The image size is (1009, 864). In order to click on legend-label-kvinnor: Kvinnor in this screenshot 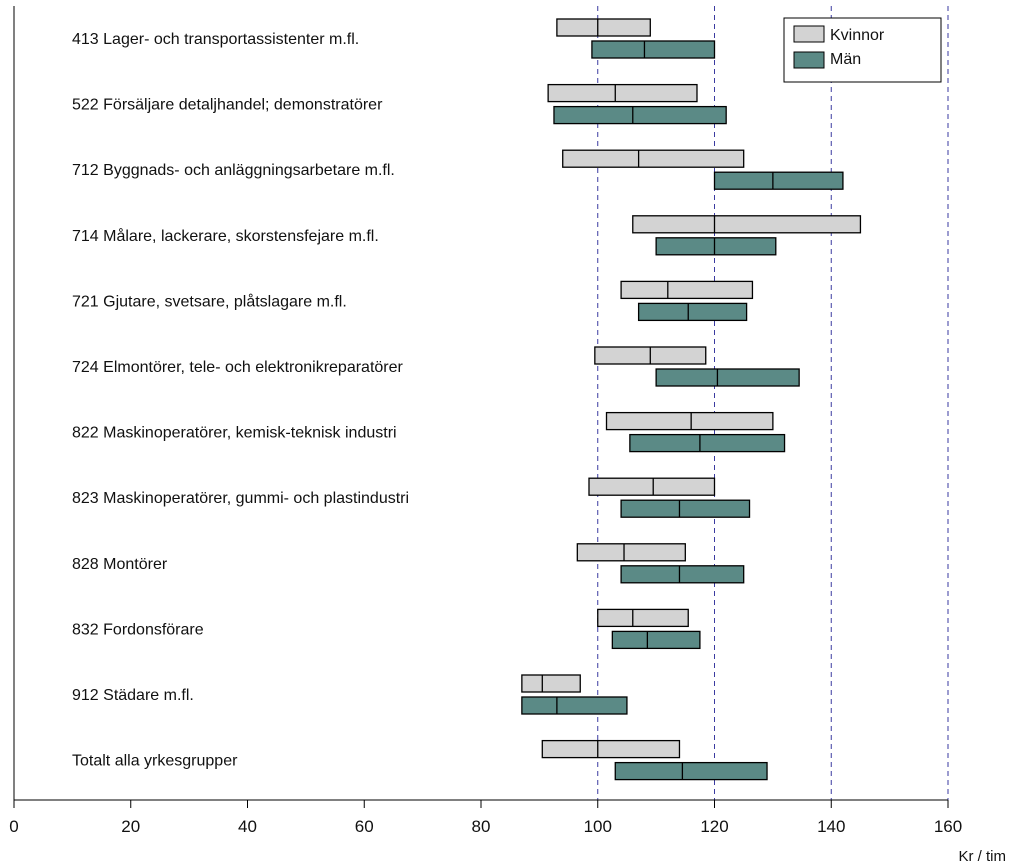, I will do `click(857, 35)`.